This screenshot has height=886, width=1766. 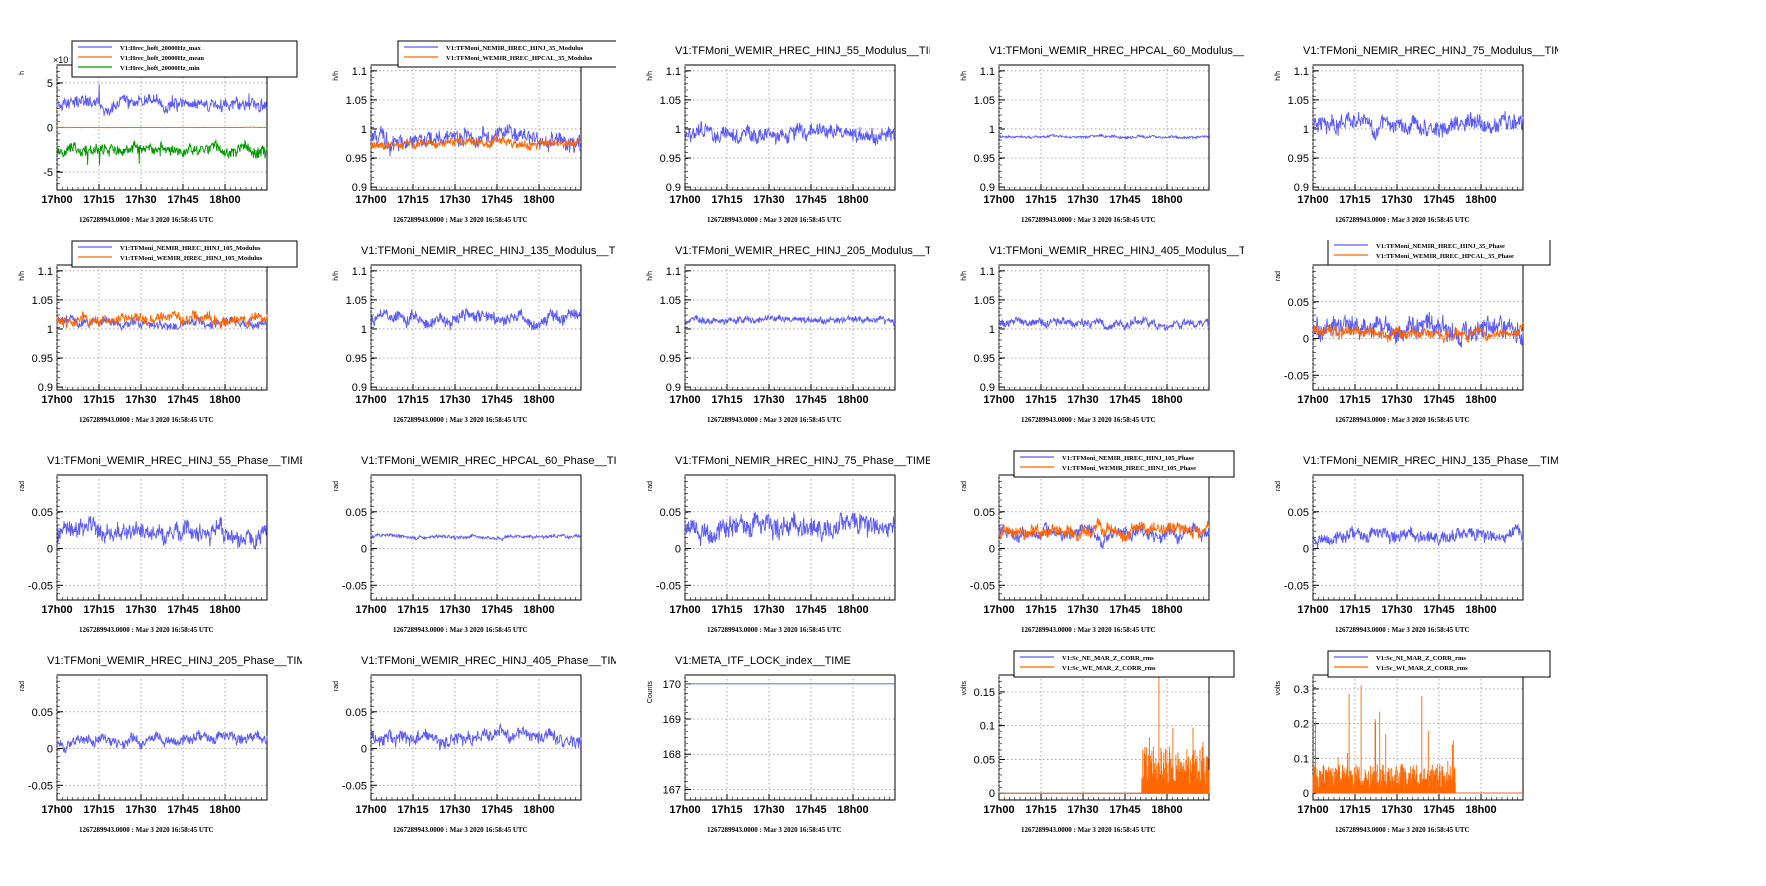 I want to click on y-tick-label: 170, so click(x=672, y=685).